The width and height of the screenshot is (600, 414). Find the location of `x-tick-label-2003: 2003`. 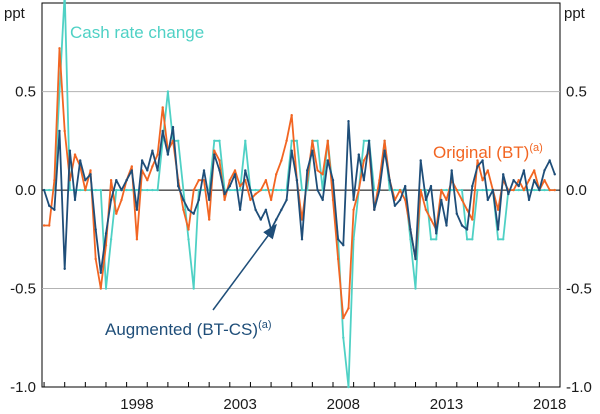

x-tick-label-2003: 2003 is located at coordinates (239, 404).